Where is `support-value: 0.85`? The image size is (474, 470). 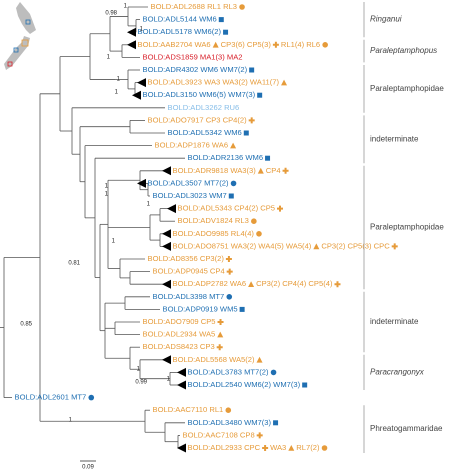
support-value: 0.85 is located at coordinates (26, 325).